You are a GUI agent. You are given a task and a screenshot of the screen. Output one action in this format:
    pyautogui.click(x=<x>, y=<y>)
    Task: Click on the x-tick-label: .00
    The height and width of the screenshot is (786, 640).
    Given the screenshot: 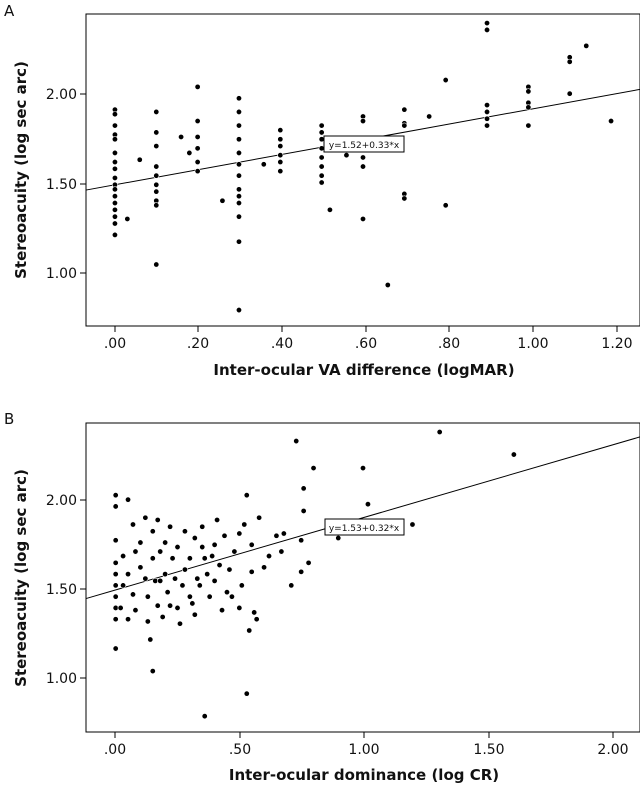 What is the action you would take?
    pyautogui.click(x=115, y=344)
    